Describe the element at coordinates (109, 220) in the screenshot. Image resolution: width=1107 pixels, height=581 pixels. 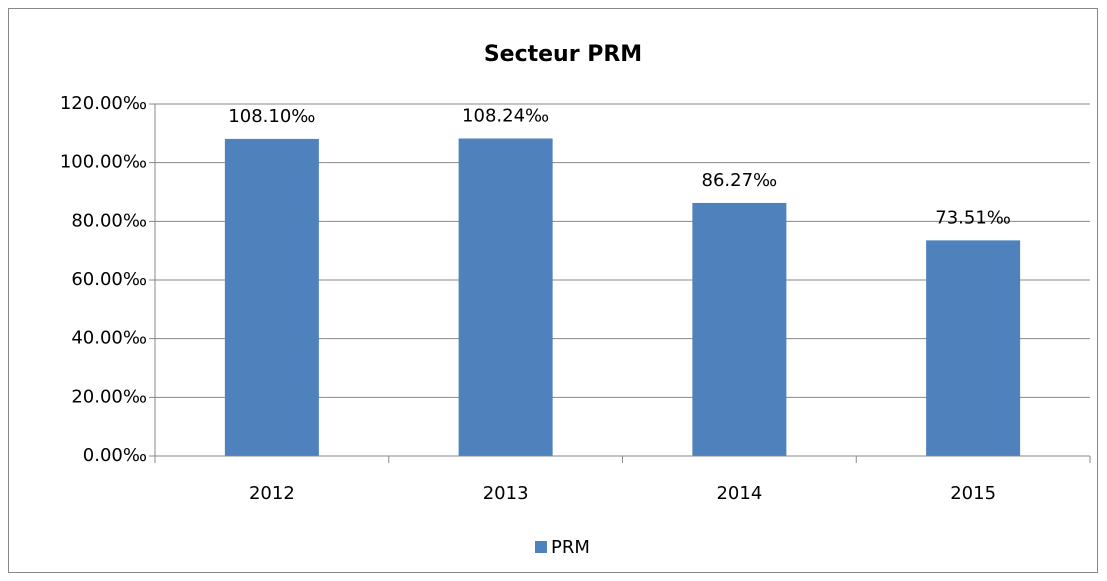
I see `y-tick-label: 80.00‰` at that location.